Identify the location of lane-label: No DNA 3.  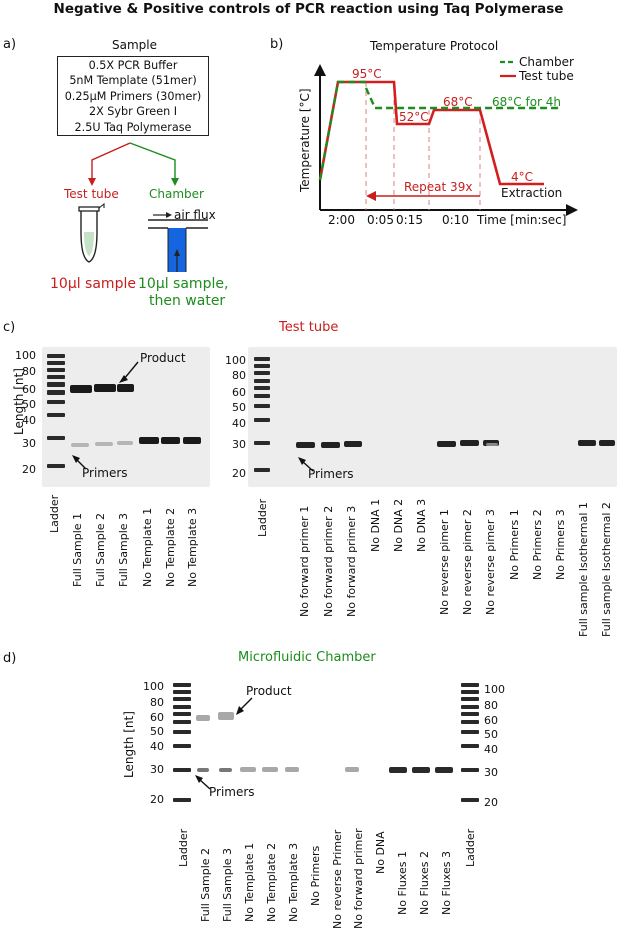
(421, 525).